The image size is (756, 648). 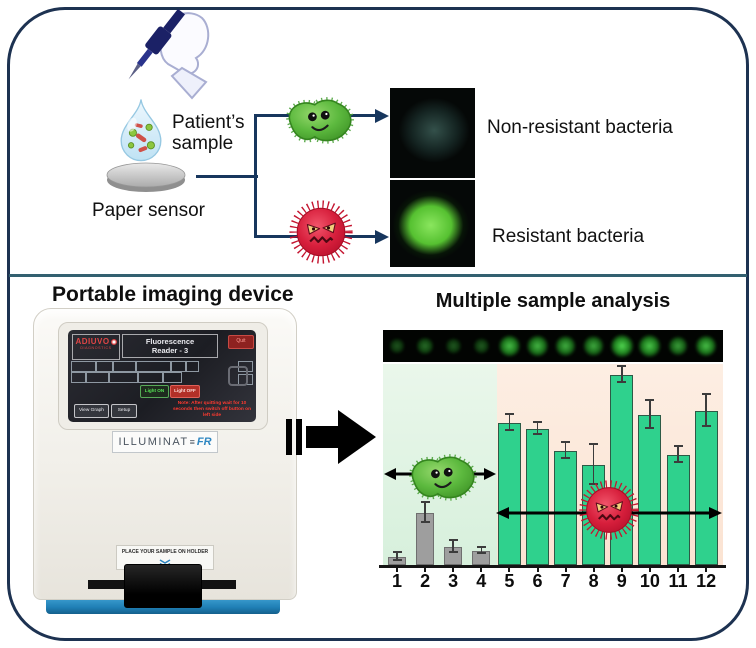 I want to click on chart-title: Multiple sample analysis, so click(x=553, y=301).